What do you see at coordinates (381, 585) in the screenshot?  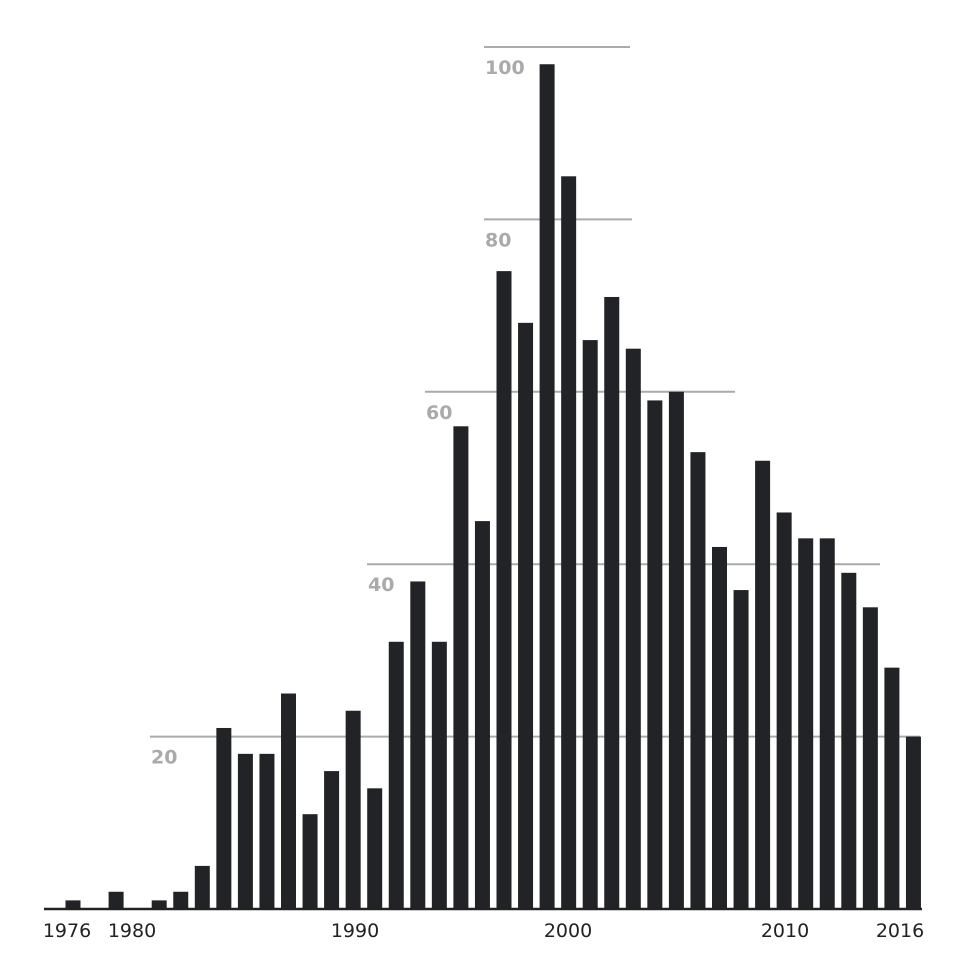 I see `gridline-label-40: 40` at bounding box center [381, 585].